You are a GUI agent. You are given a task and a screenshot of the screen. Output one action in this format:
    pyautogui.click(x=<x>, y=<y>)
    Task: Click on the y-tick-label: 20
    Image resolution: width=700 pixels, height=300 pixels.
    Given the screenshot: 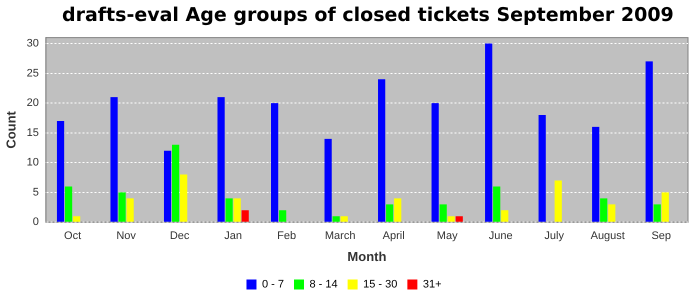 What is the action you would take?
    pyautogui.click(x=32, y=103)
    